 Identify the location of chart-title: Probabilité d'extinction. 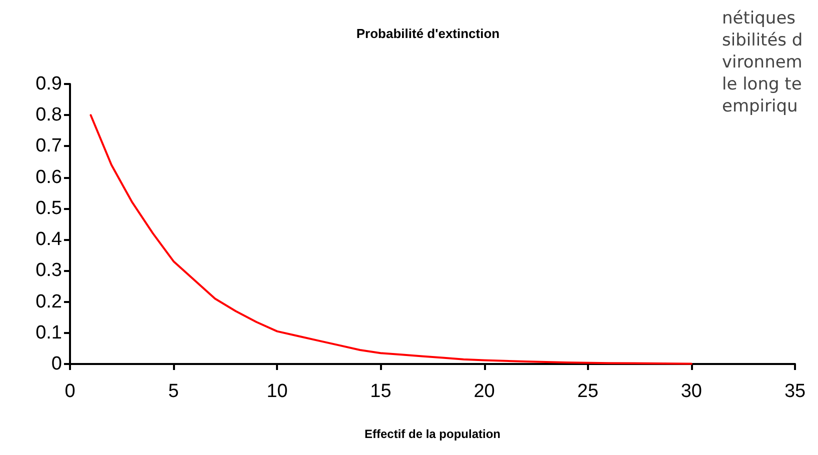
(428, 33).